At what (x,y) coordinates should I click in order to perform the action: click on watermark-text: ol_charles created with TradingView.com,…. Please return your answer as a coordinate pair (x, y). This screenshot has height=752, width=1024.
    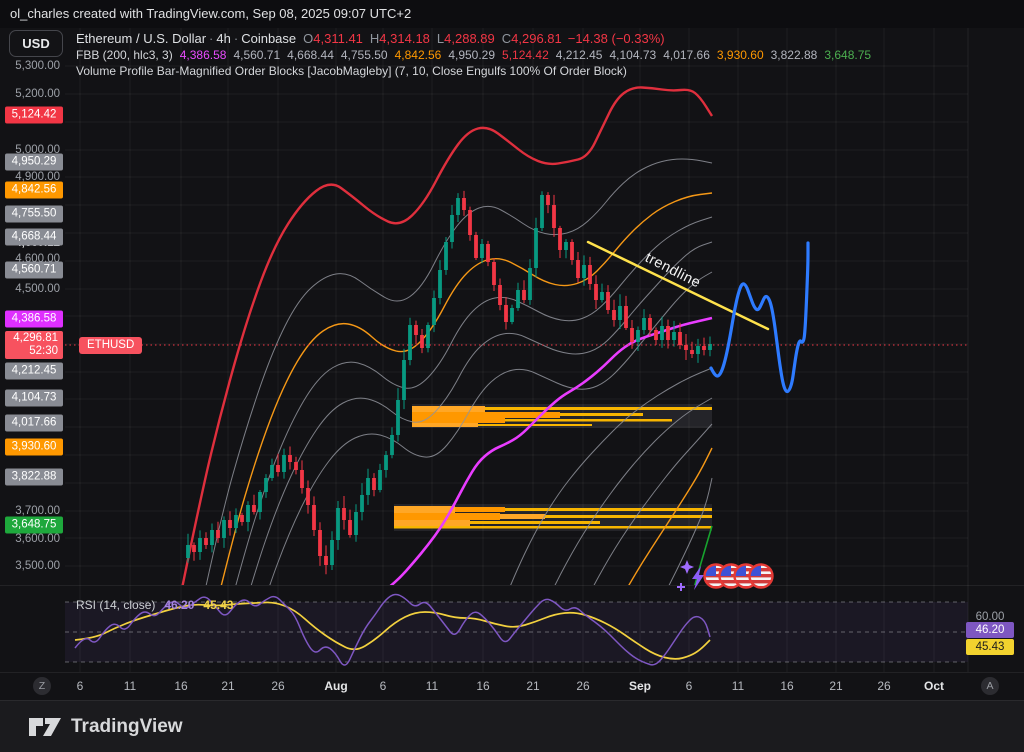
    Looking at the image, I should click on (211, 13).